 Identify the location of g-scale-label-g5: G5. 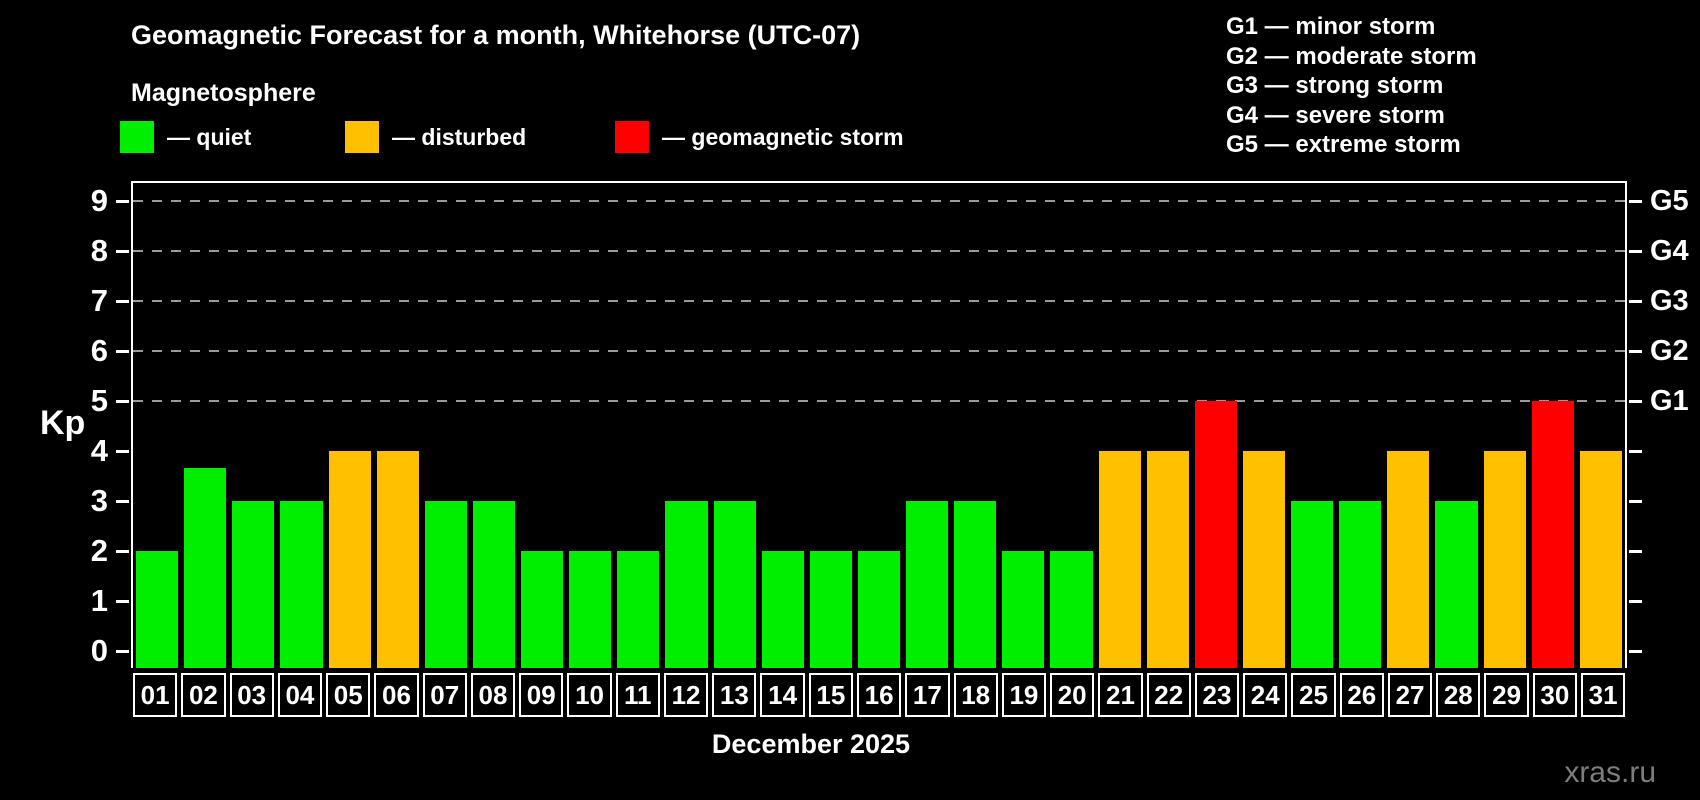
(1669, 201).